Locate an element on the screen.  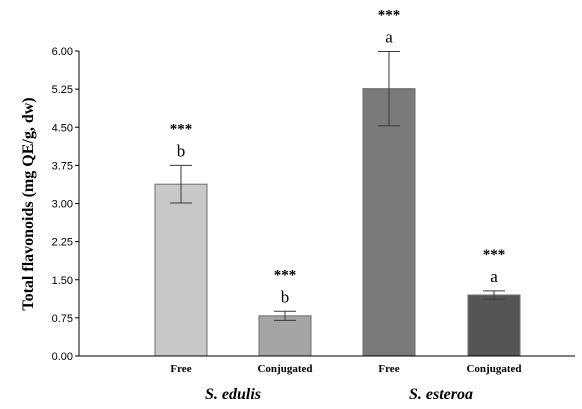
y-axis: 0.00 0.75 1.50 2.25 3.00 3.75 4.50 5.25 6.00 is located at coordinates (66, 204).